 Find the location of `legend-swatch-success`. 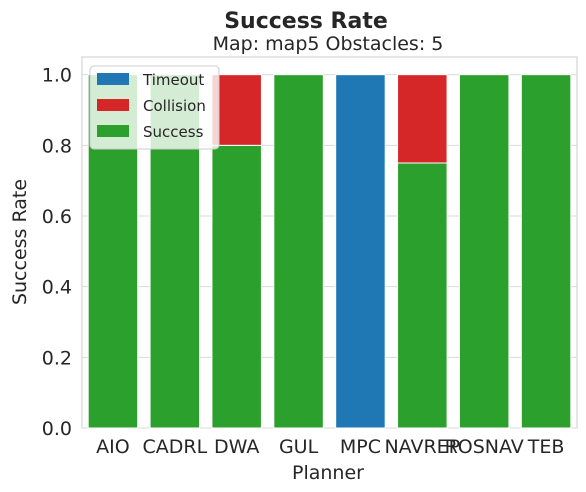

legend-swatch-success is located at coordinates (113, 131).